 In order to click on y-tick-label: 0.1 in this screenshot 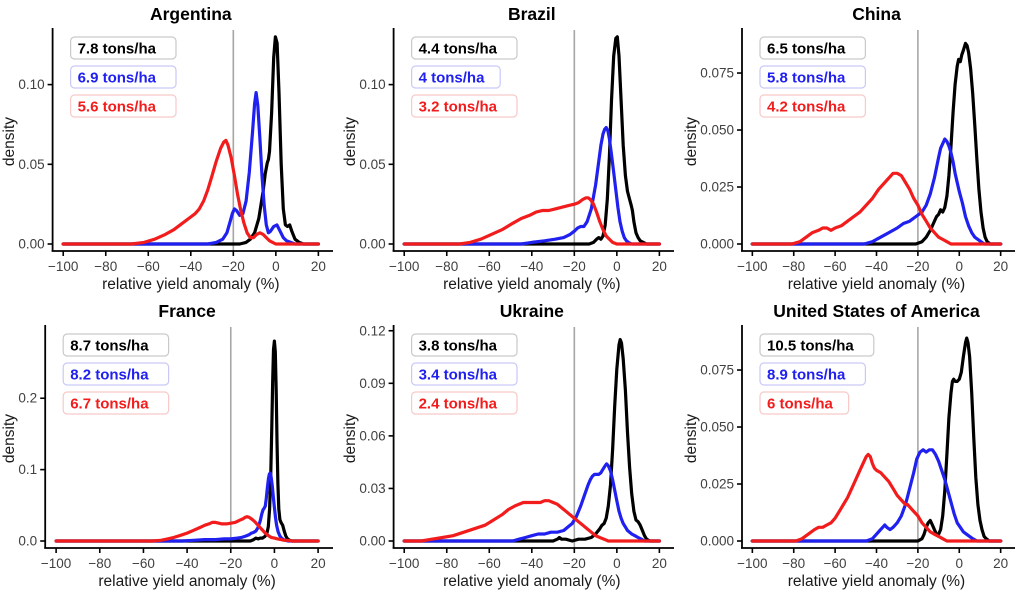, I will do `click(27, 469)`.